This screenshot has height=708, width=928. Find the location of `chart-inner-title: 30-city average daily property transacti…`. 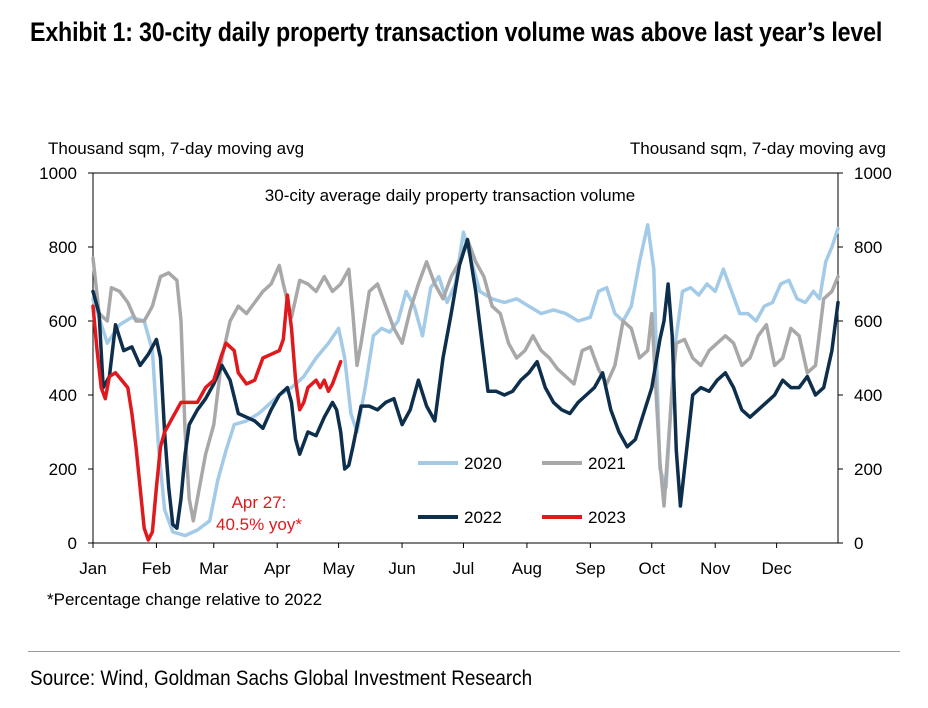

chart-inner-title: 30-city average daily property transacti… is located at coordinates (450, 195).